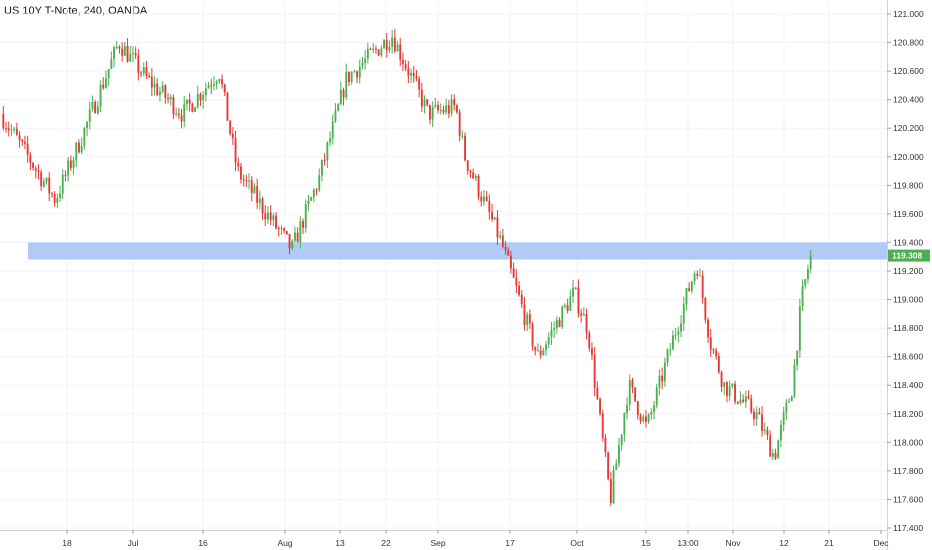 The height and width of the screenshot is (550, 932). What do you see at coordinates (829, 543) in the screenshot?
I see `x-tick-label: 21` at bounding box center [829, 543].